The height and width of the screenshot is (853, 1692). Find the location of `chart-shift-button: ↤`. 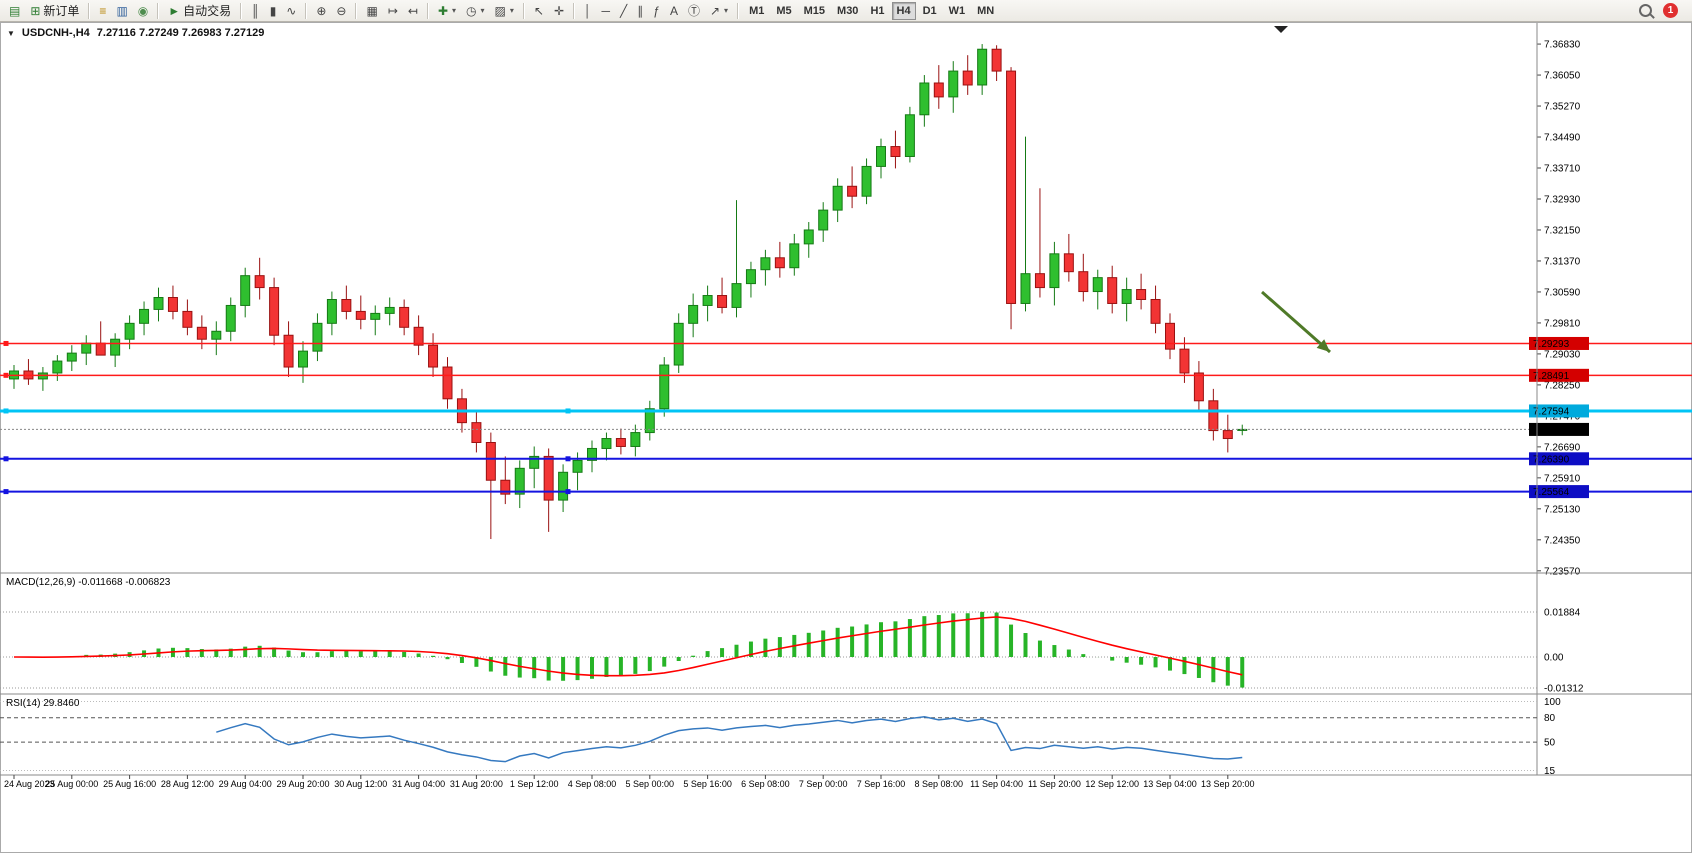

chart-shift-button: ↤ is located at coordinates (413, 10).